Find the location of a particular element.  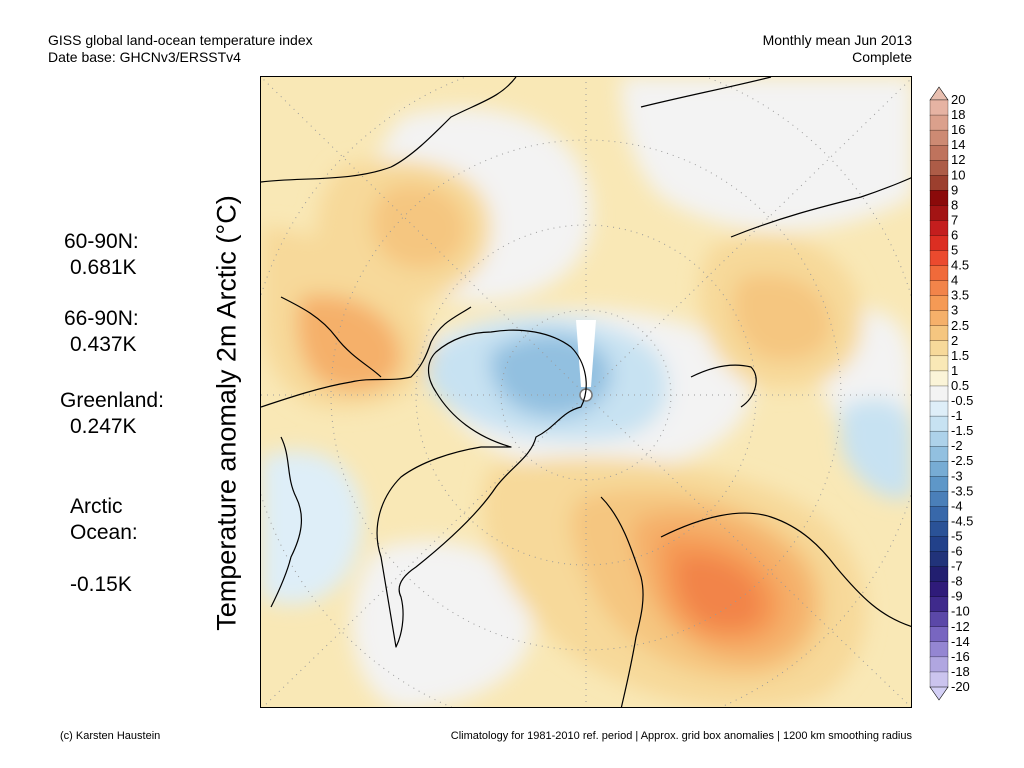

stat-label: 60-90N: is located at coordinates (101, 241).